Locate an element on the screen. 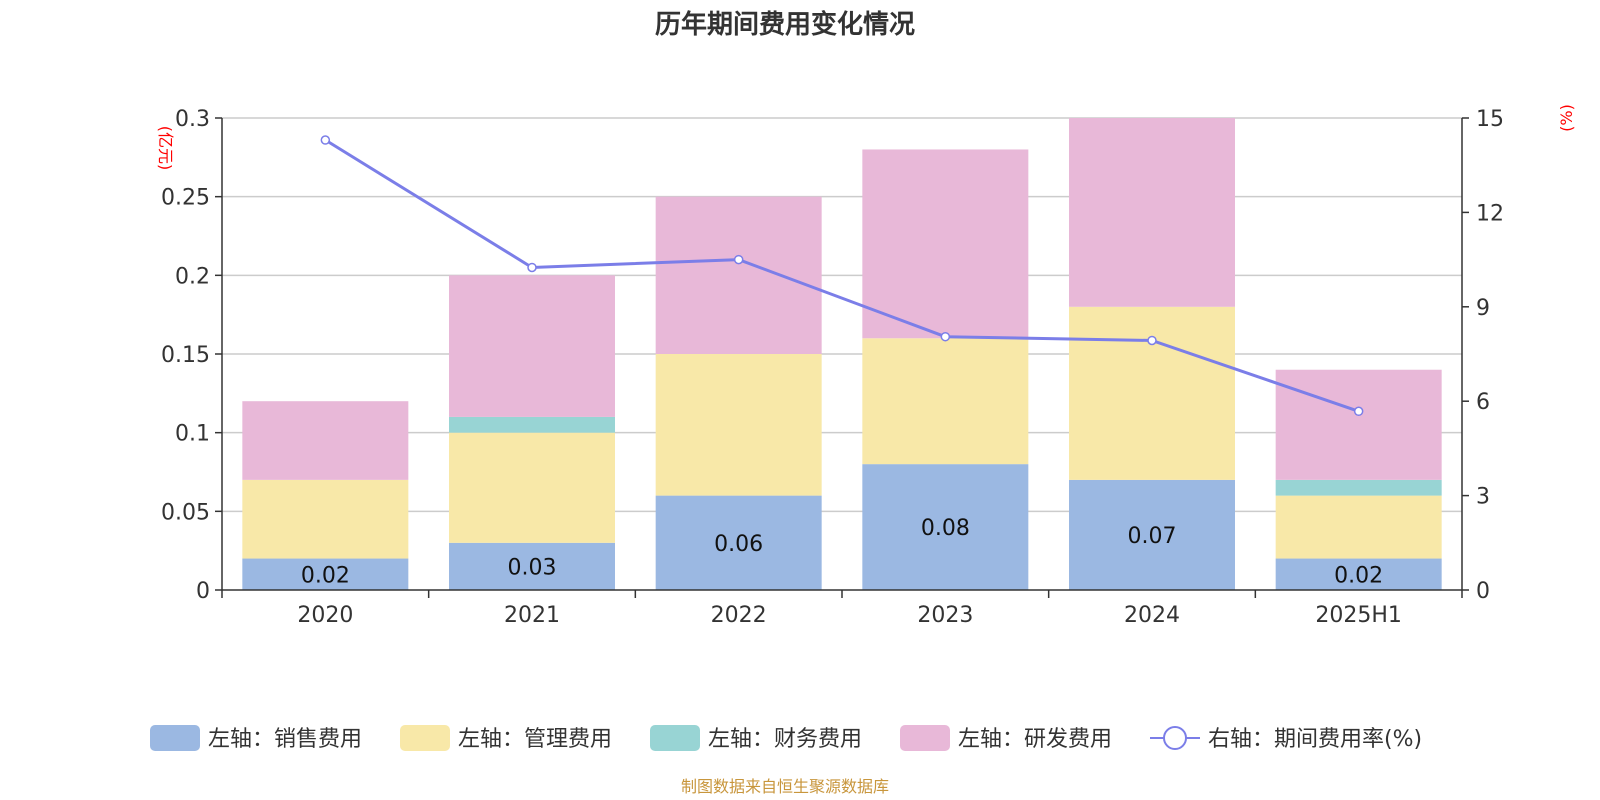 The width and height of the screenshot is (1600, 800). rate-point-2023 is located at coordinates (945, 336).